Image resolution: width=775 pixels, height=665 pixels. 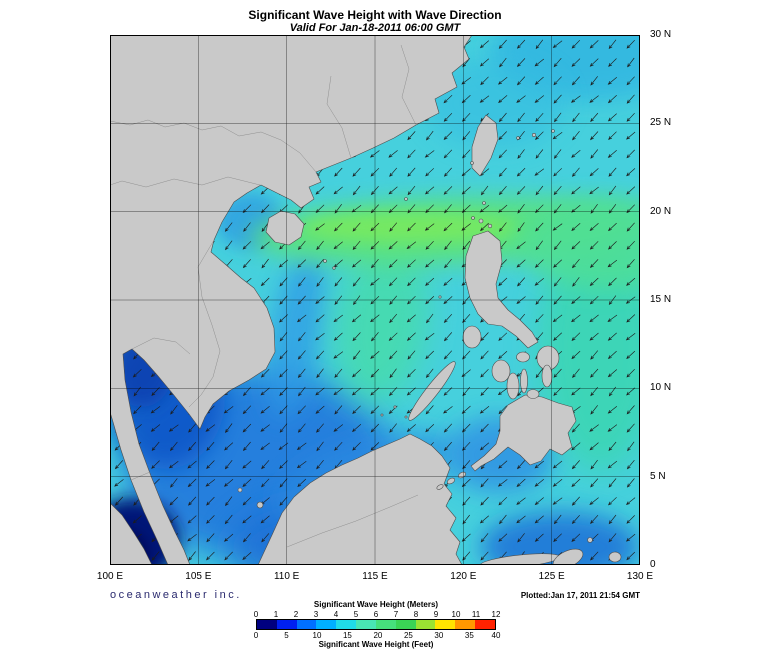 I want to click on legend-colorbar, so click(x=376, y=624).